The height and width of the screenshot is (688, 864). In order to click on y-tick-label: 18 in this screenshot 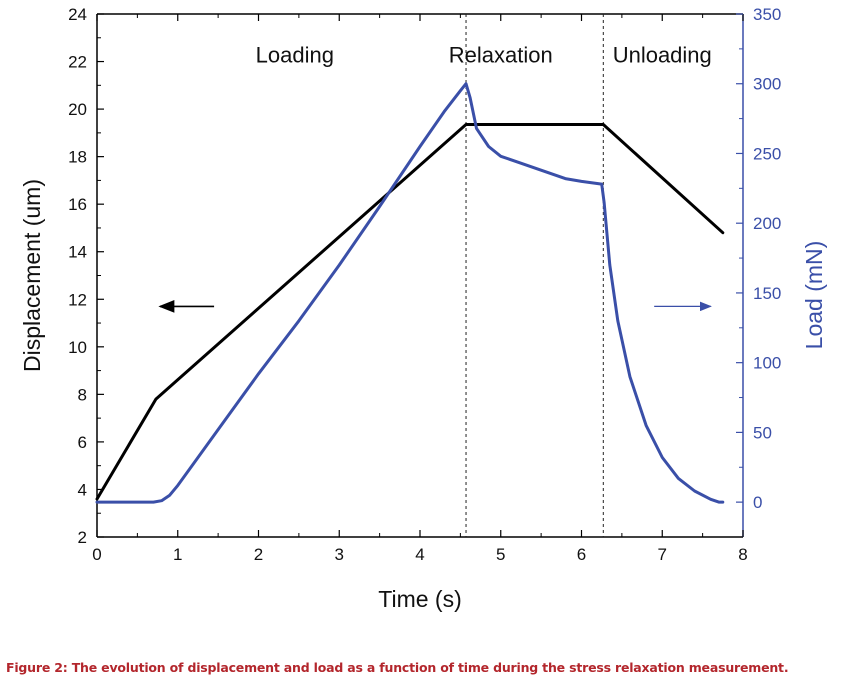, I will do `click(77, 157)`.